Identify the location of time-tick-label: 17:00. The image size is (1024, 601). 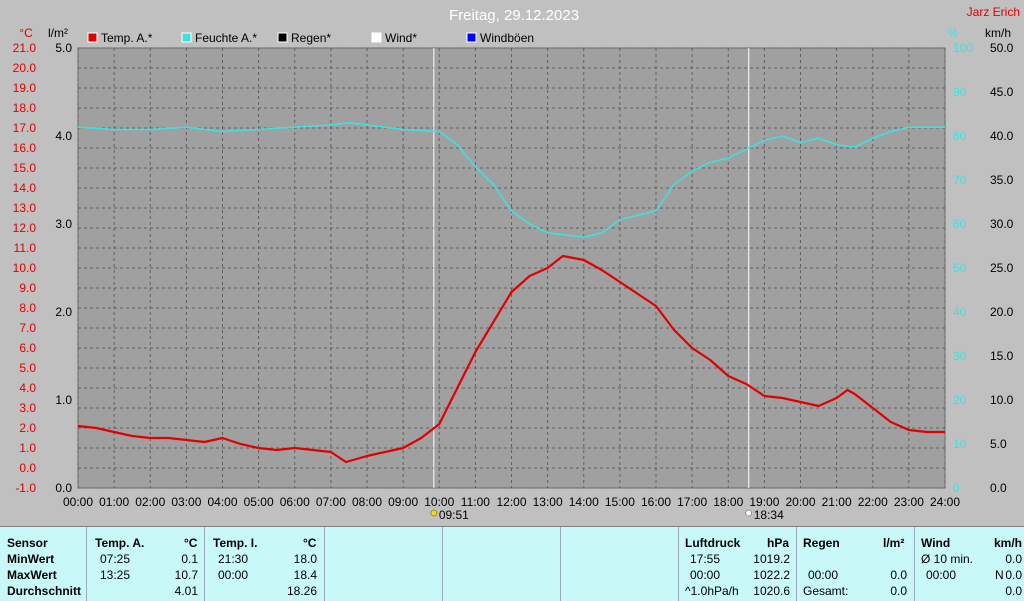
(692, 502).